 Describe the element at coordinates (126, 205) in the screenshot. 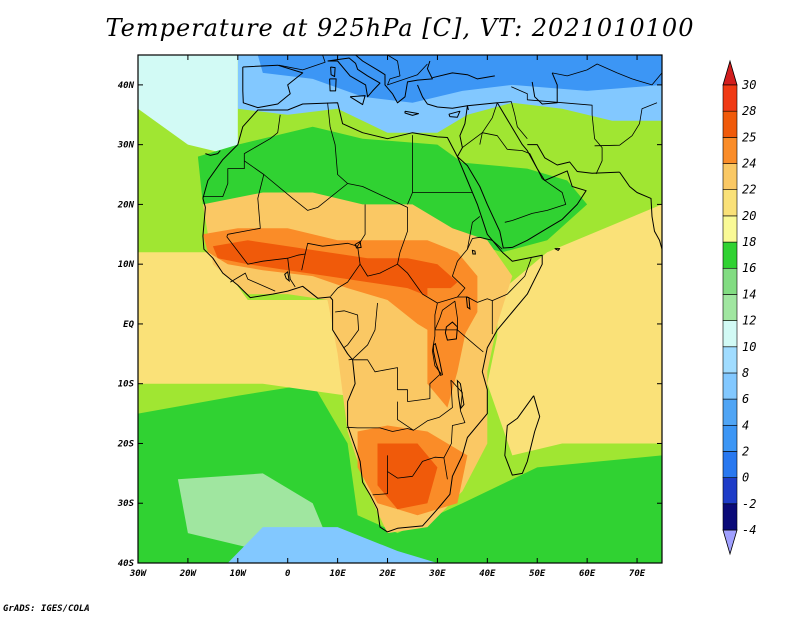

I see `lat-tick-label: 20N` at that location.